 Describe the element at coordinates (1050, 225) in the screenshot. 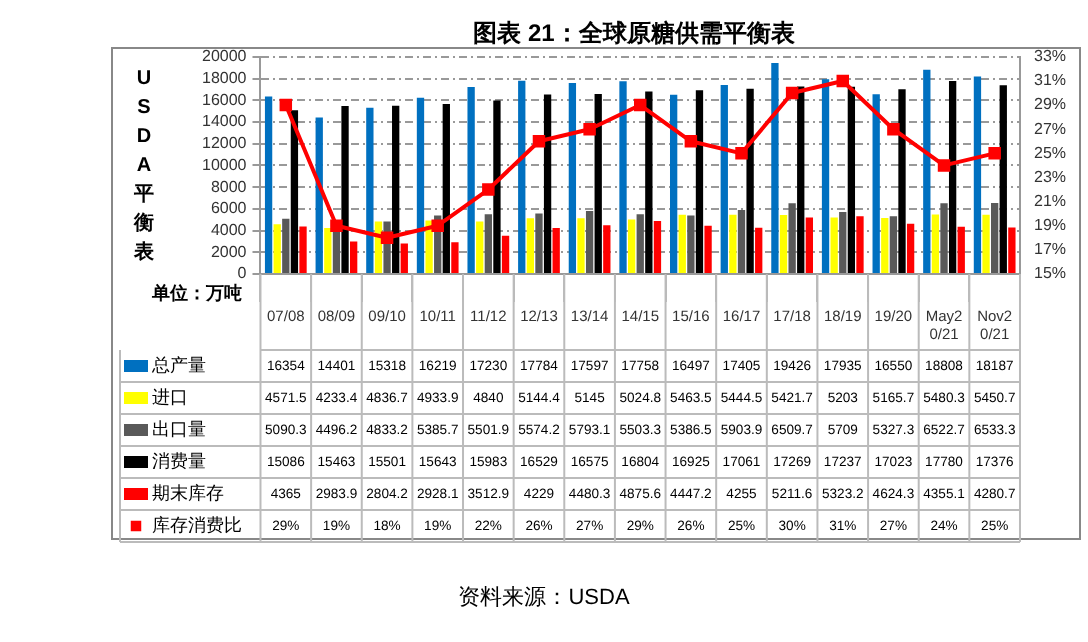

I see `y2-tick-label: 19%` at that location.